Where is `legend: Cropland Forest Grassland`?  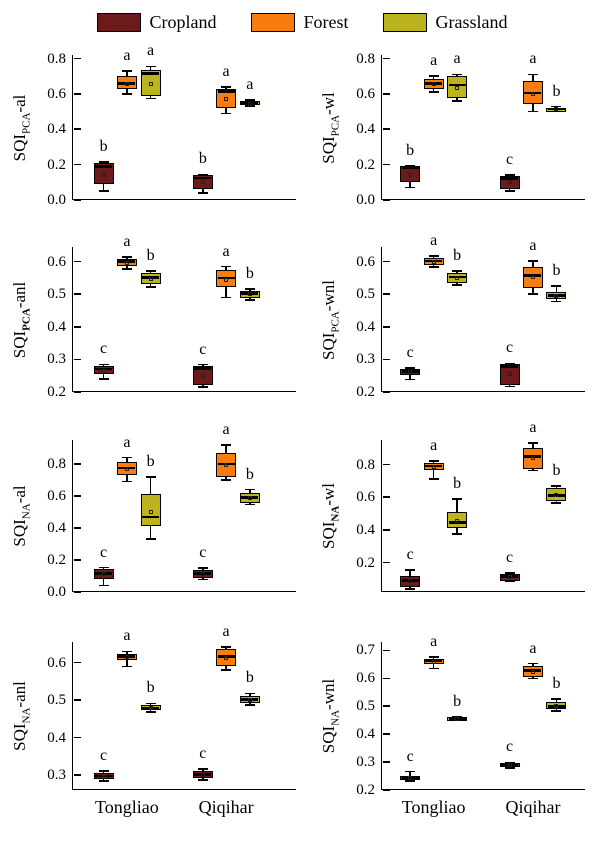 legend: Cropland Forest Grassland is located at coordinates (302, 22).